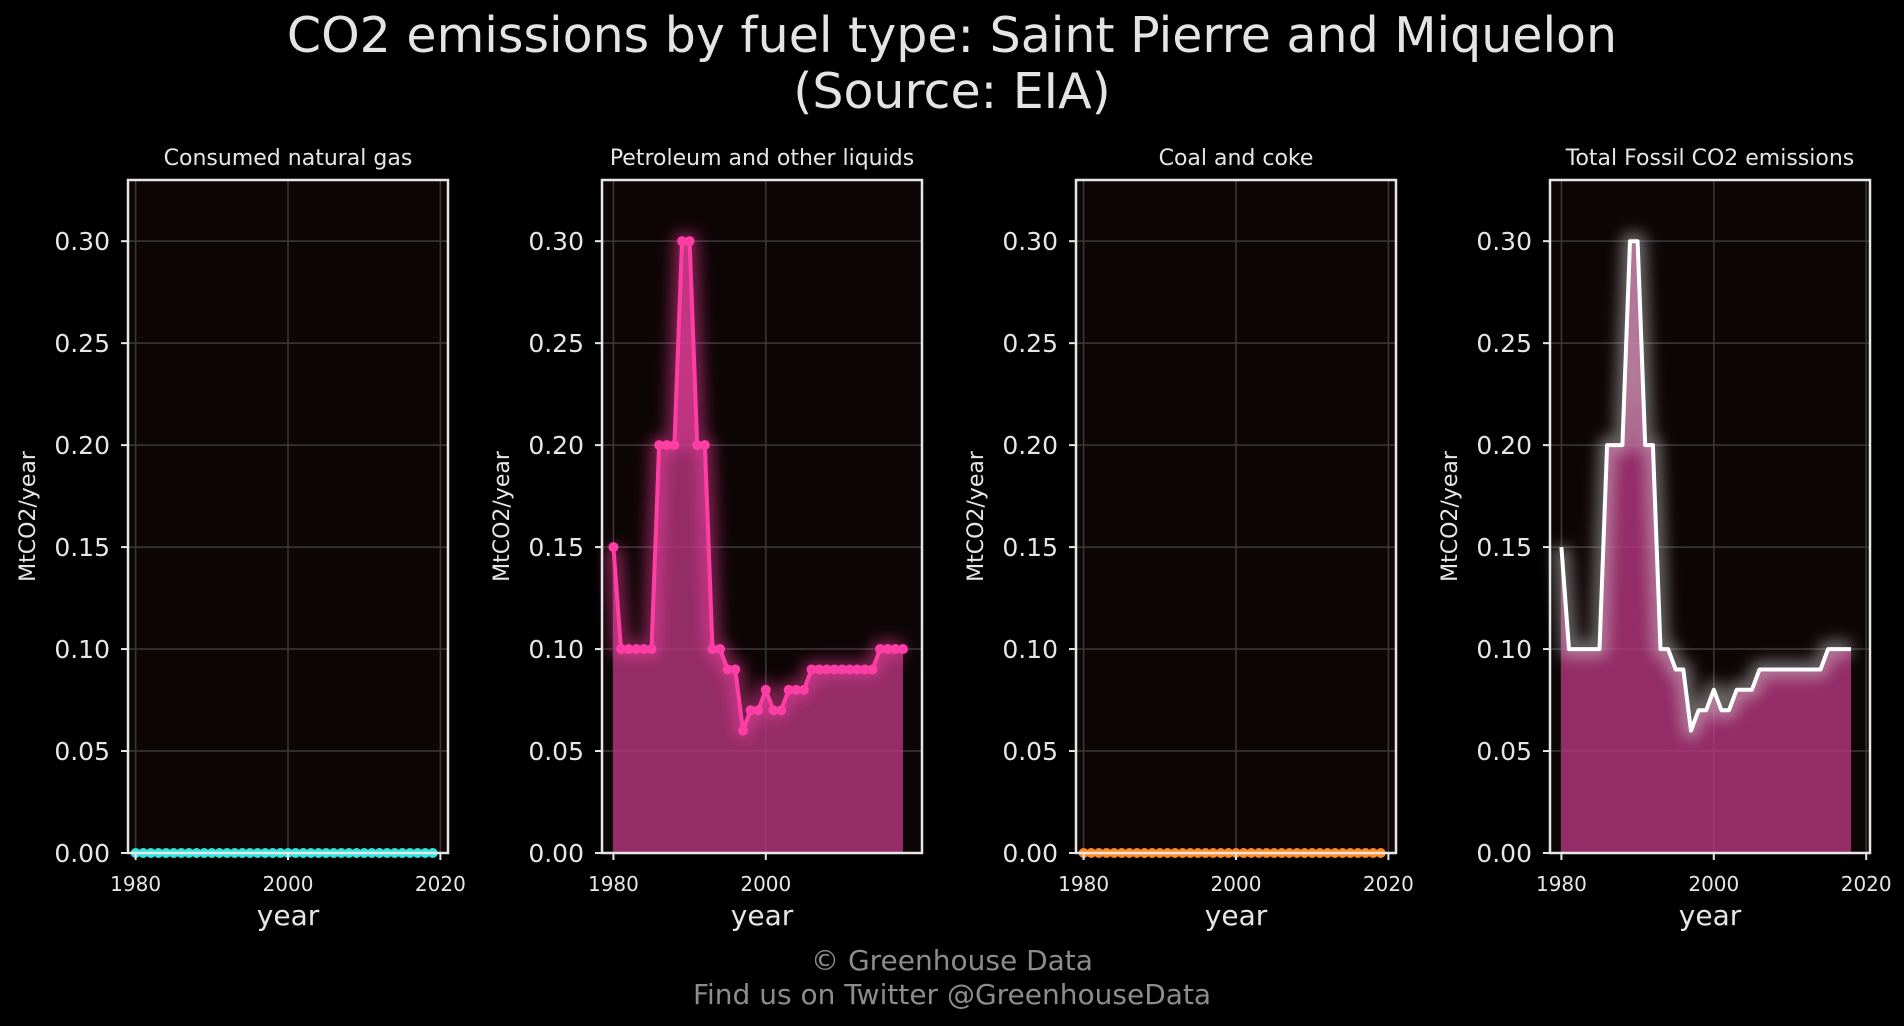 The width and height of the screenshot is (1904, 1026). I want to click on footer-twitter: Find us on Twitter @GreenhouseData, so click(952, 994).